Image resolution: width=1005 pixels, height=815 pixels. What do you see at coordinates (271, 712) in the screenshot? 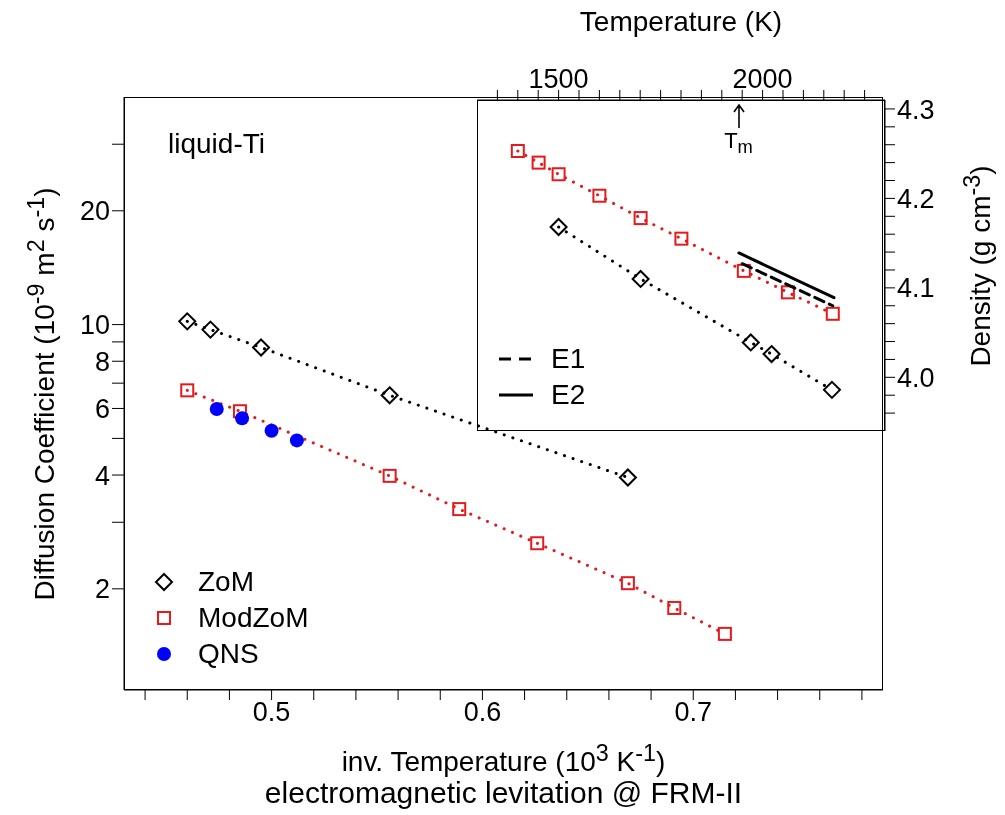
I see `x-tick-label: 0.5` at bounding box center [271, 712].